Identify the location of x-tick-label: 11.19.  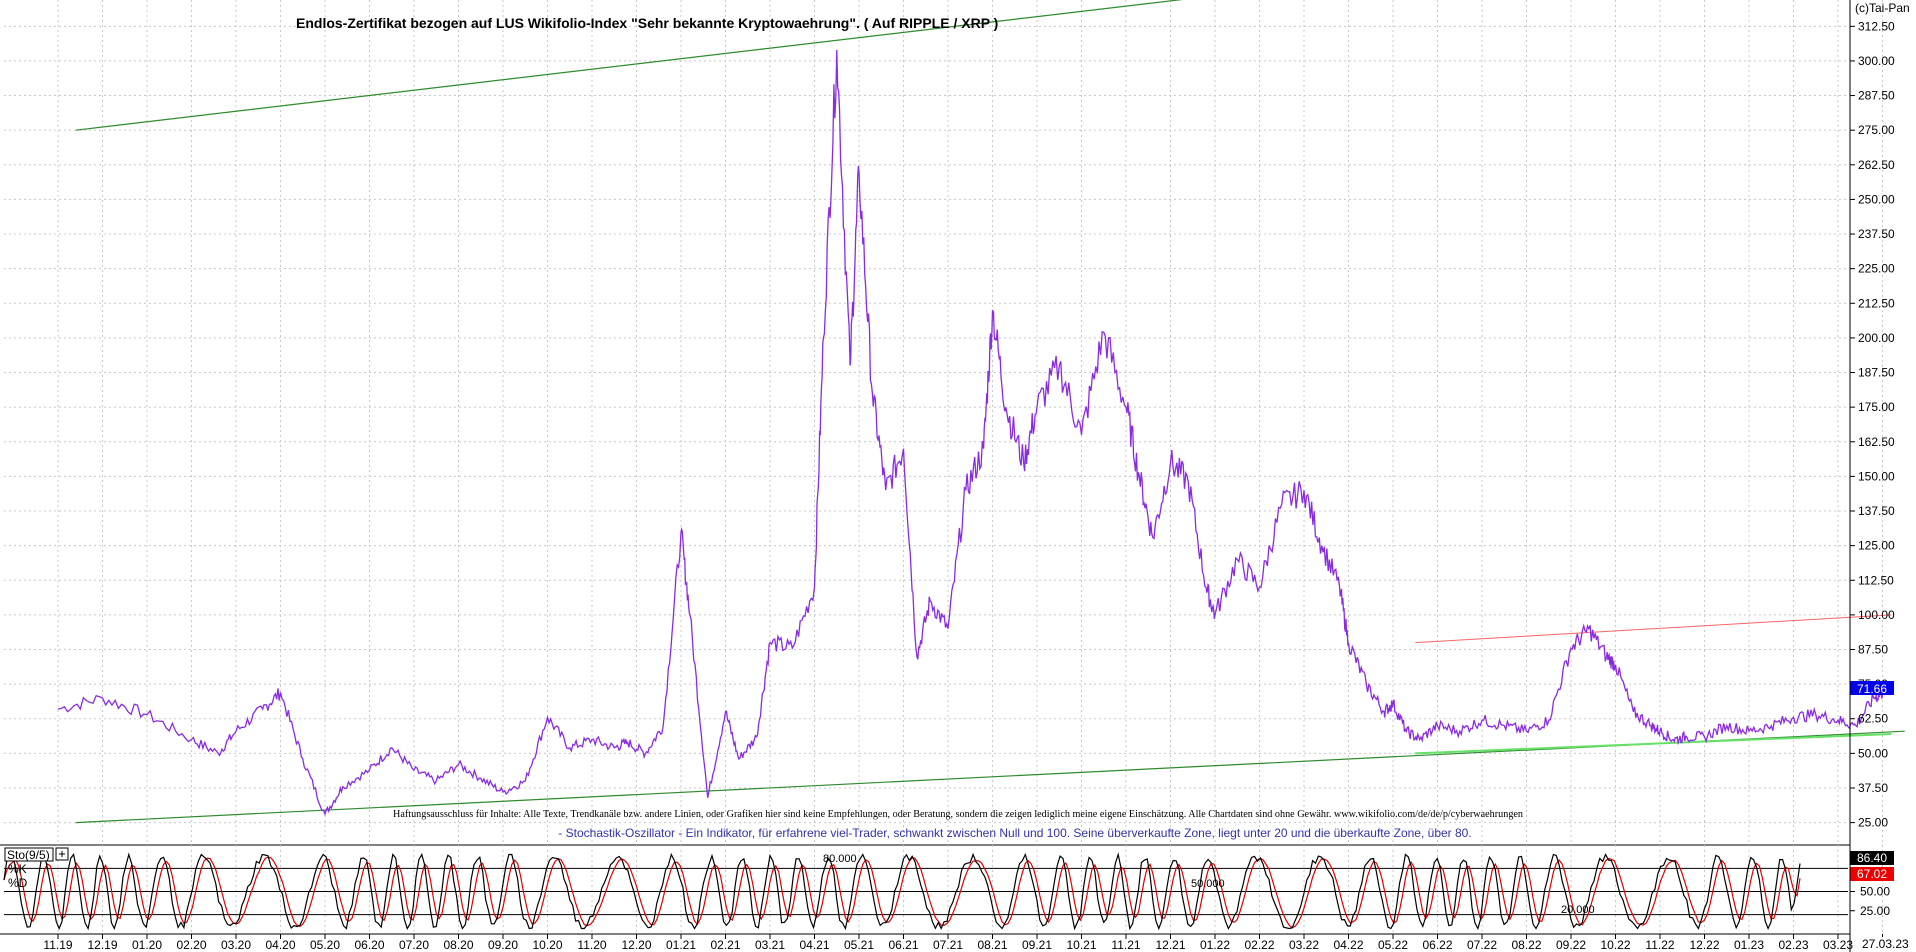
(57, 945).